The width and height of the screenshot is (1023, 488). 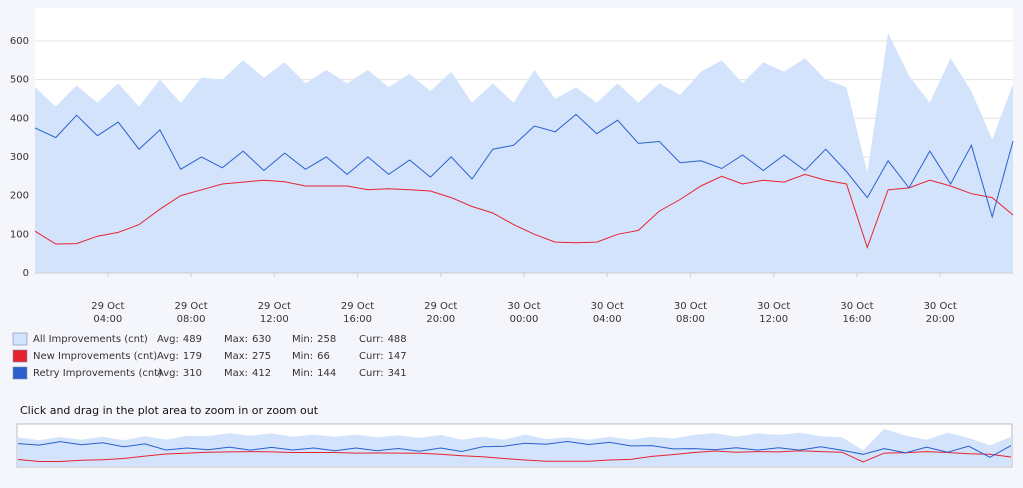 I want to click on y-tick-label: 200, so click(x=19, y=196).